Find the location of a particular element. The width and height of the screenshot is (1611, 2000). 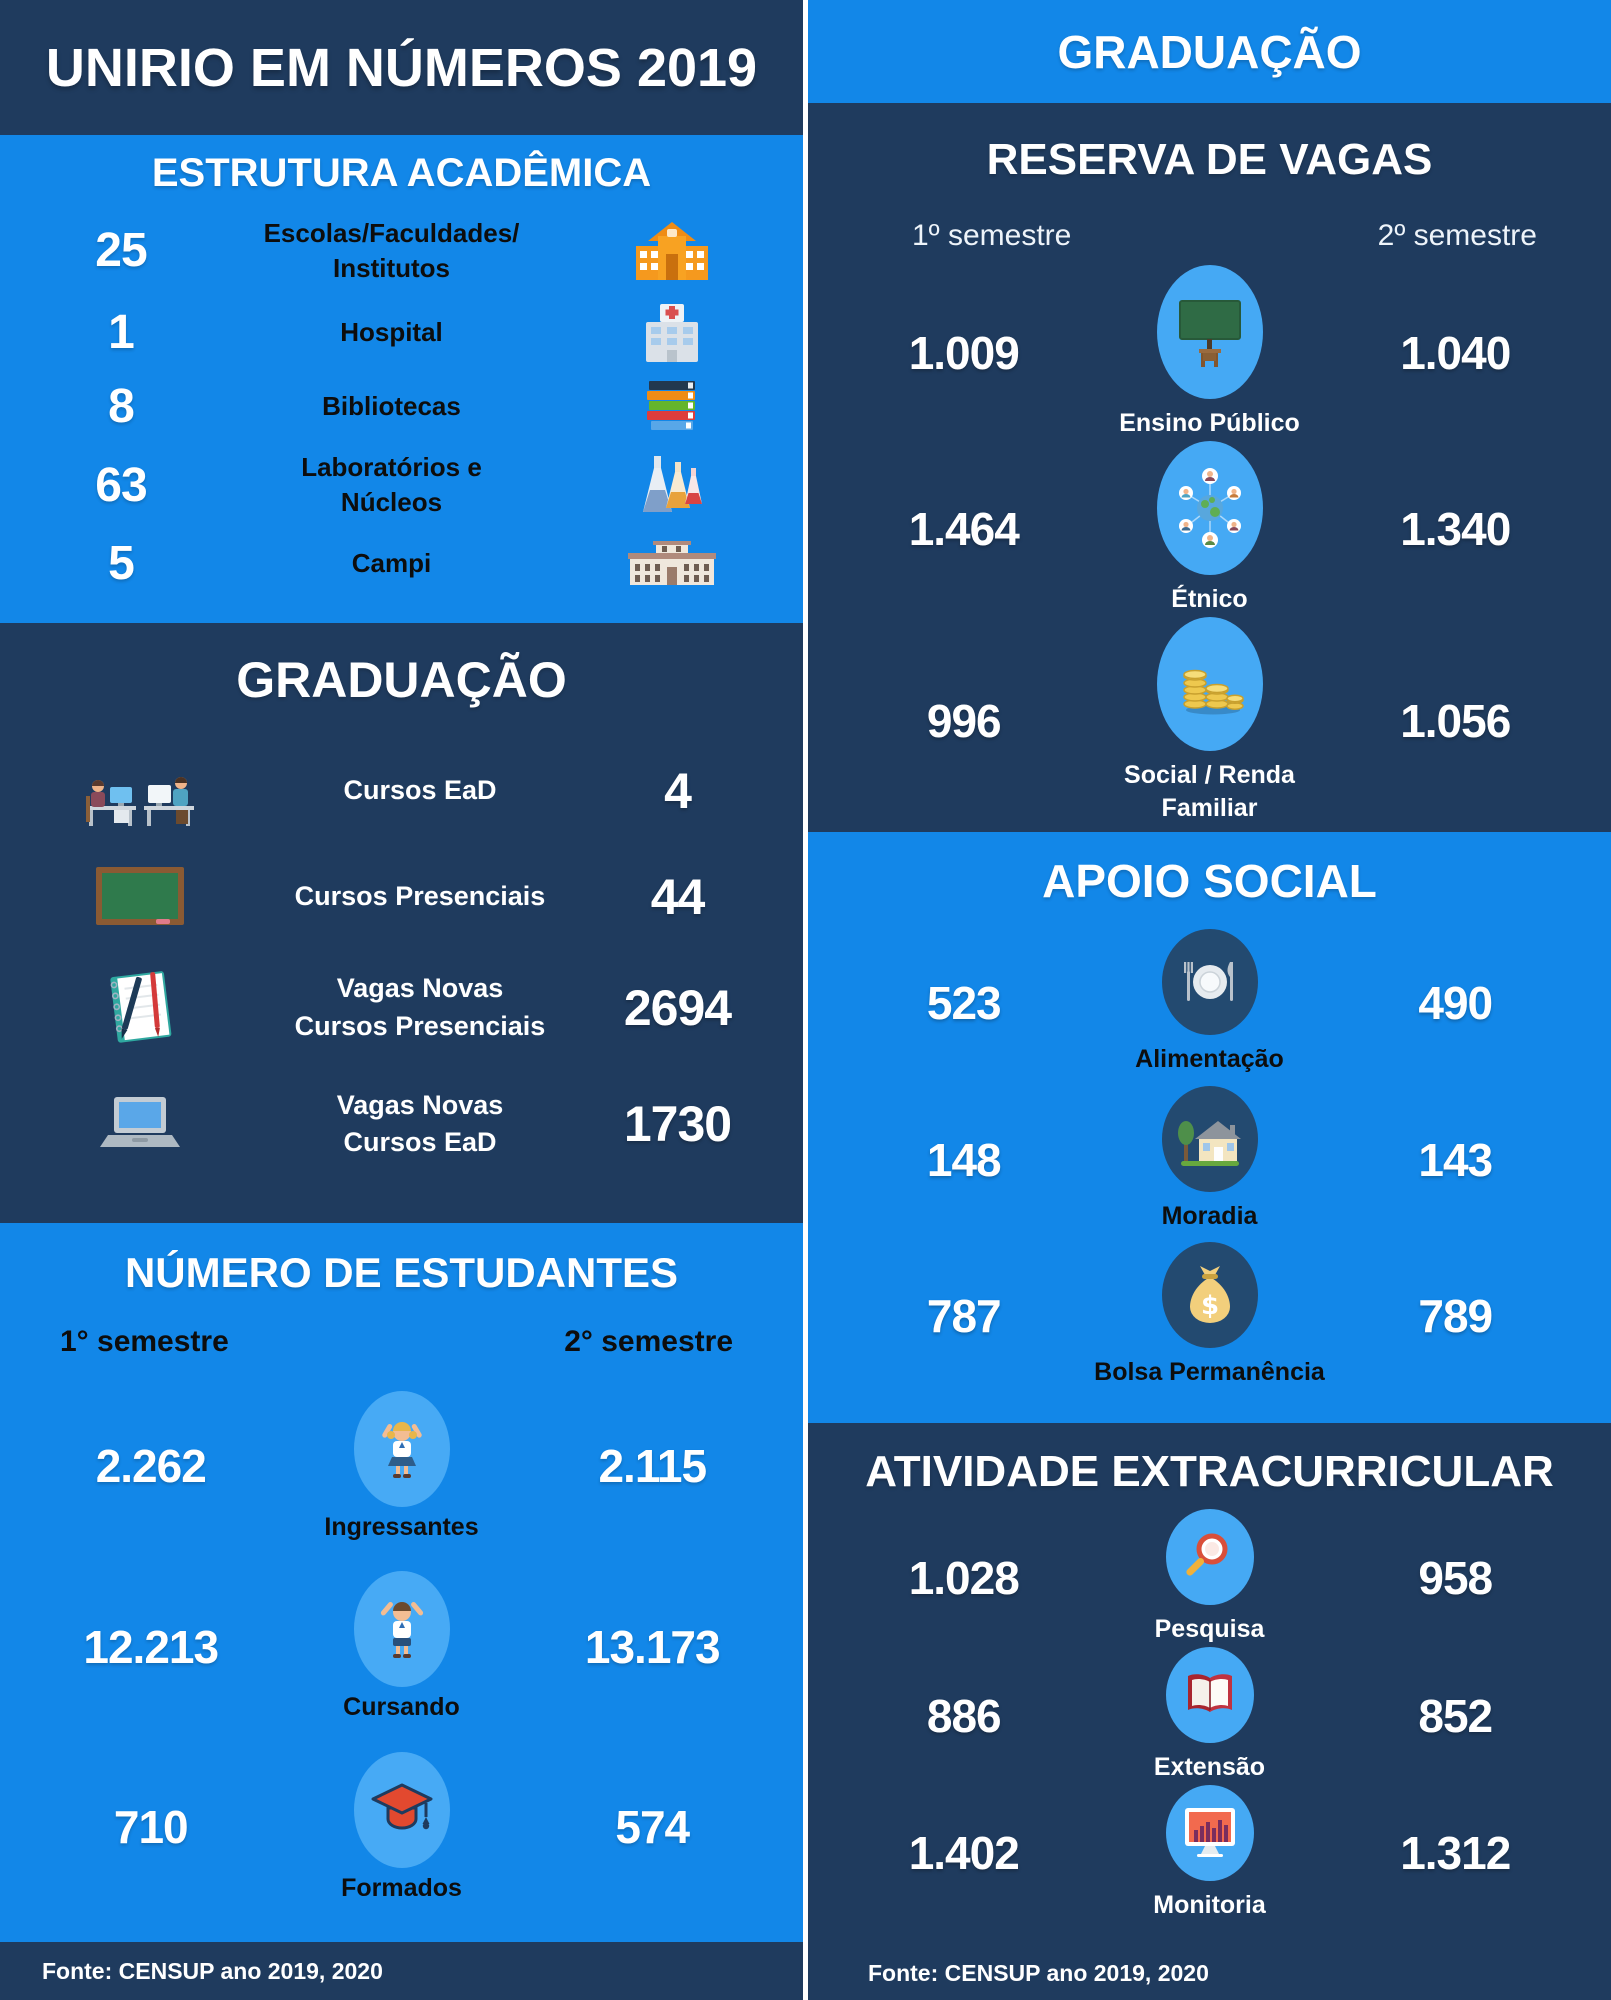

graduacao-label: Vagas Novas Cursos Presenciais is located at coordinates (420, 1006).